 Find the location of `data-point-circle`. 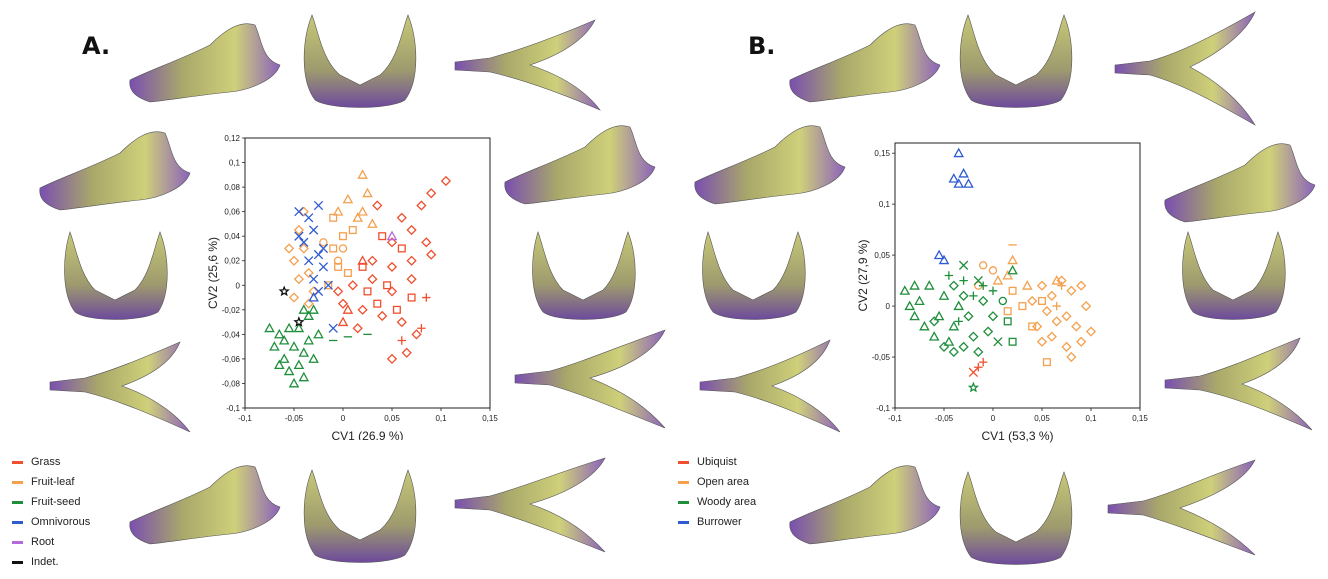

data-point-circle is located at coordinates (343, 248).